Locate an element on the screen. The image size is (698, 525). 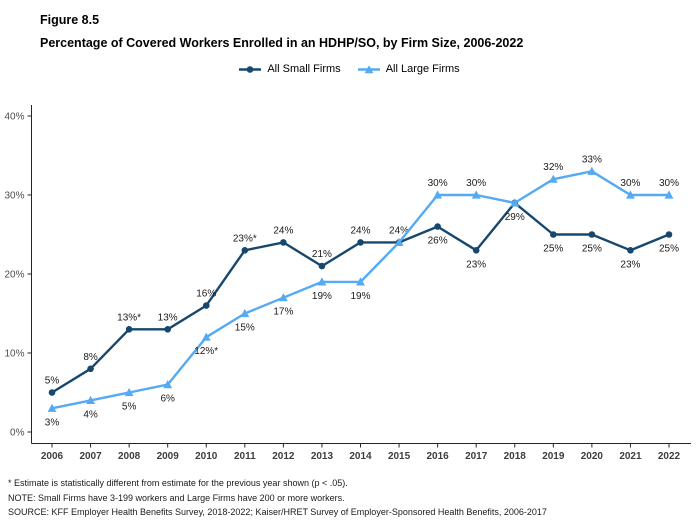
svg-text: 2006 is located at coordinates (52, 456).